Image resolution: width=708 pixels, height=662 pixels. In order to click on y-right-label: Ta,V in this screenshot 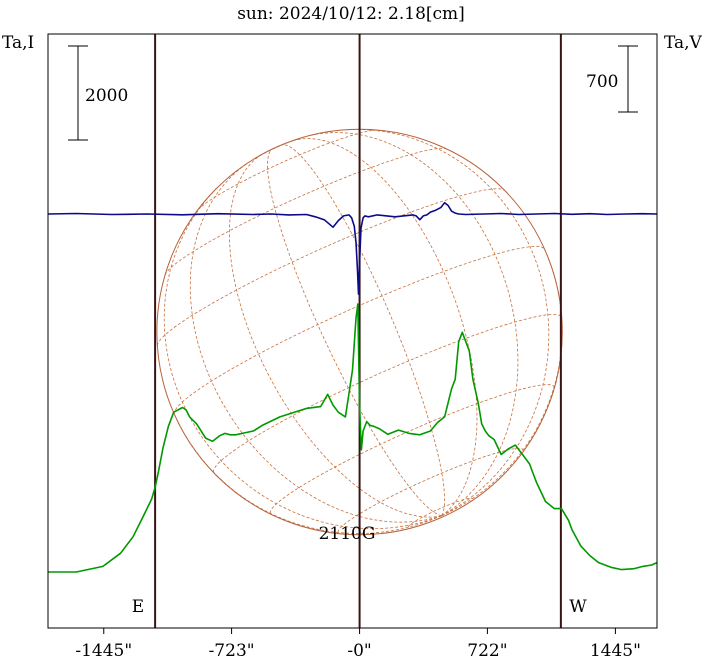, I will do `click(683, 43)`.